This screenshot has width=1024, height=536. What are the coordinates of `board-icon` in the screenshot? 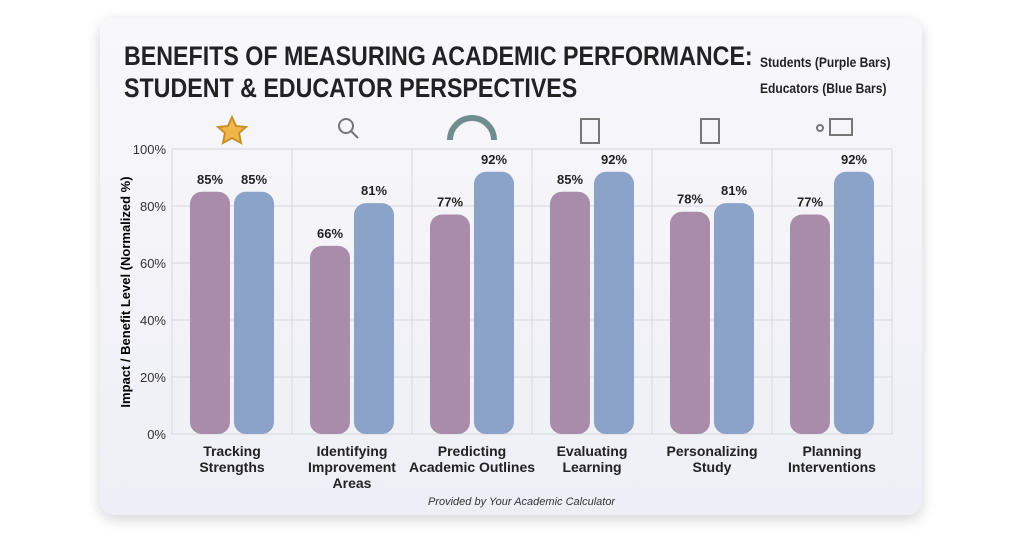 It's located at (841, 127).